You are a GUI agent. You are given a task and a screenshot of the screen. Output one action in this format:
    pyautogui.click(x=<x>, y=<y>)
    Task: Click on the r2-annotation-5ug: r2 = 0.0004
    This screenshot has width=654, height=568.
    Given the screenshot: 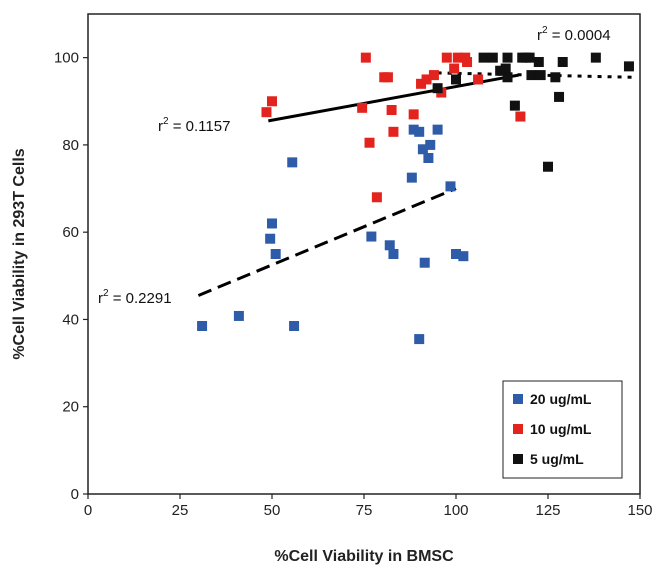 What is the action you would take?
    pyautogui.click(x=574, y=34)
    